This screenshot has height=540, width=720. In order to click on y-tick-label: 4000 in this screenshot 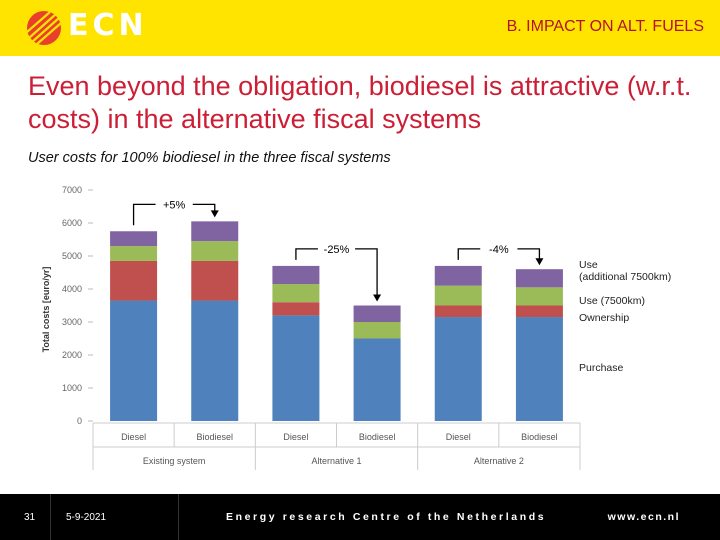, I will do `click(72, 289)`.